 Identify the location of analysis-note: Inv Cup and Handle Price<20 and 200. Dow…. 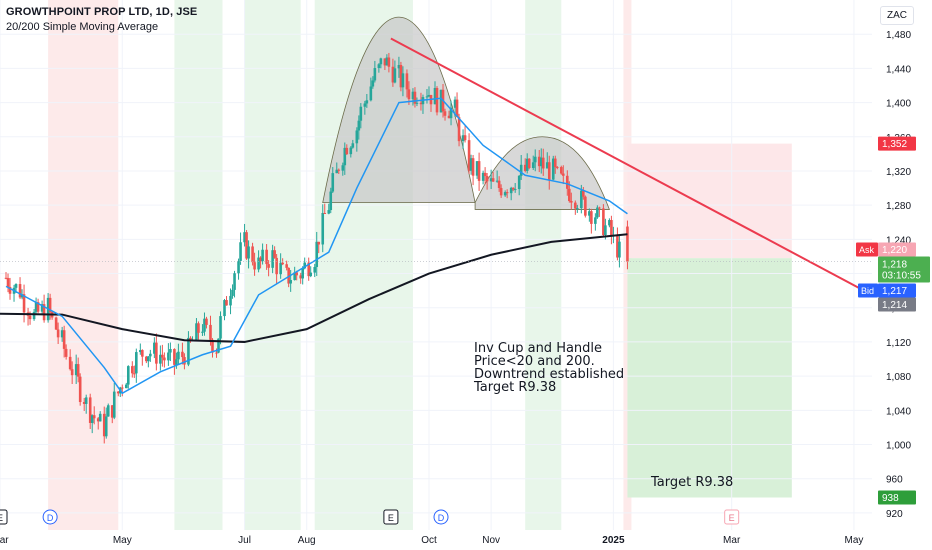
(549, 368).